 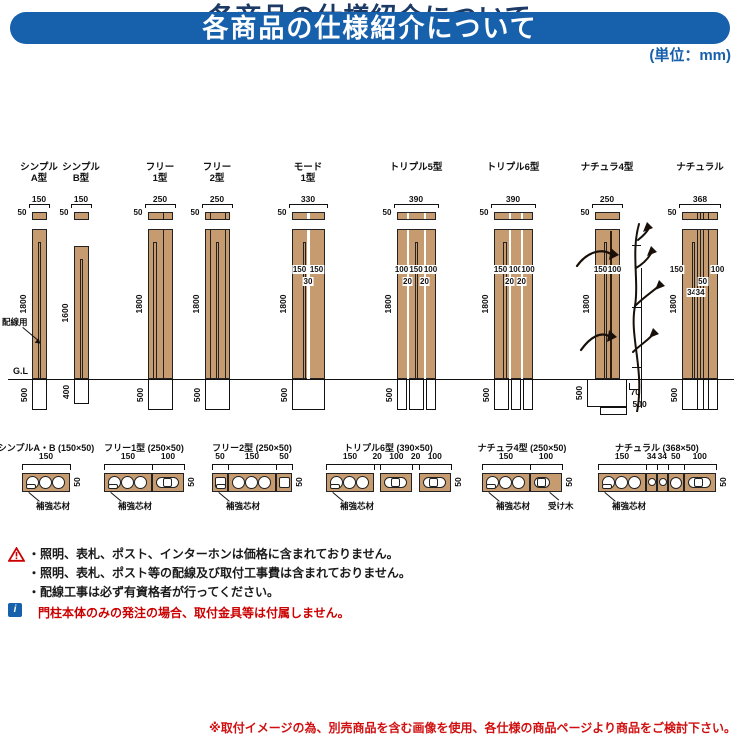 What do you see at coordinates (633, 386) in the screenshot?
I see `stake-offset-bracket` at bounding box center [633, 386].